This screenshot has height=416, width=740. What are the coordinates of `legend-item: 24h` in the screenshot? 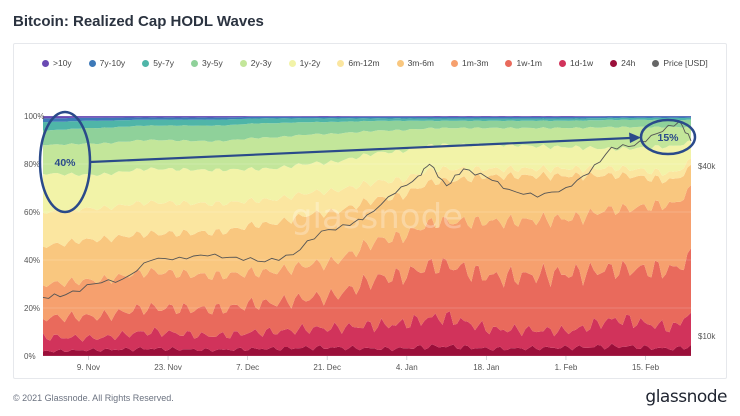 It's located at (622, 63).